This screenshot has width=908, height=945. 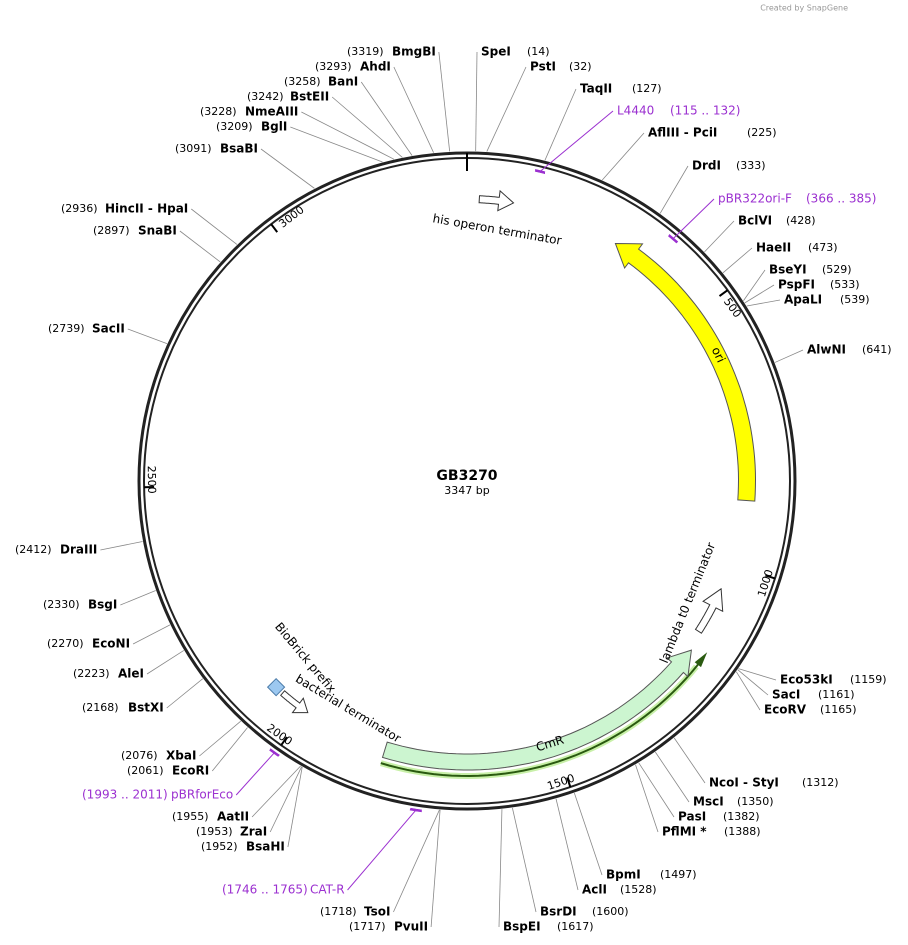 I want to click on site-name: BsaBI, so click(x=239, y=149).